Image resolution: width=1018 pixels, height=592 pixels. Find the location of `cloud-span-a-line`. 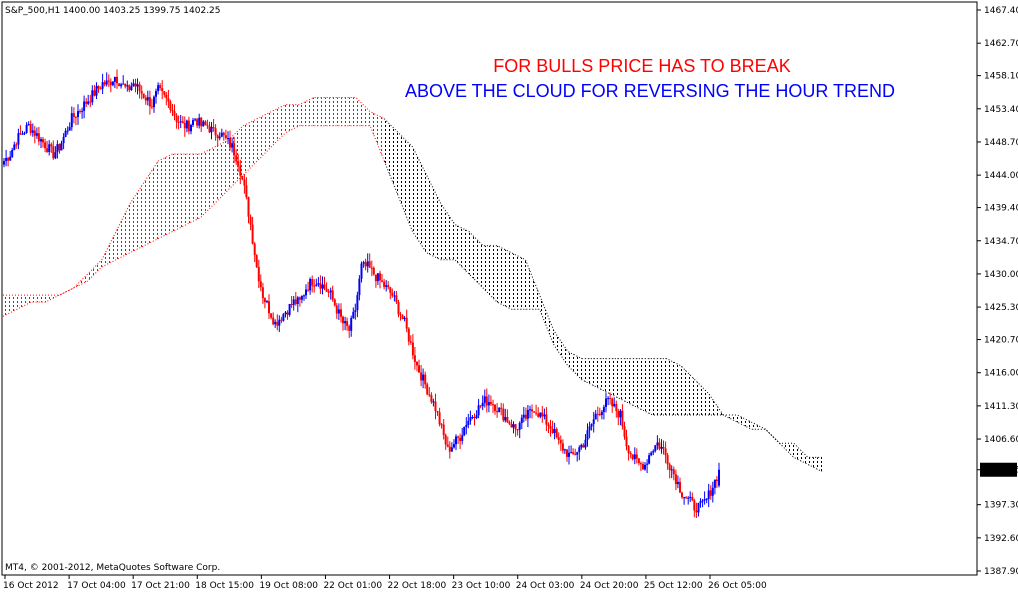

cloud-span-a-line is located at coordinates (193, 207).